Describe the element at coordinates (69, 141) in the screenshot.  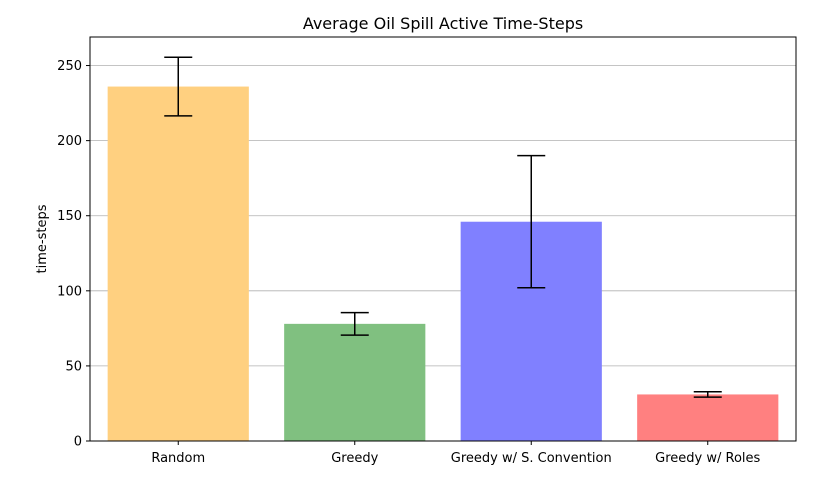
I see `y-tick-label: 200` at that location.